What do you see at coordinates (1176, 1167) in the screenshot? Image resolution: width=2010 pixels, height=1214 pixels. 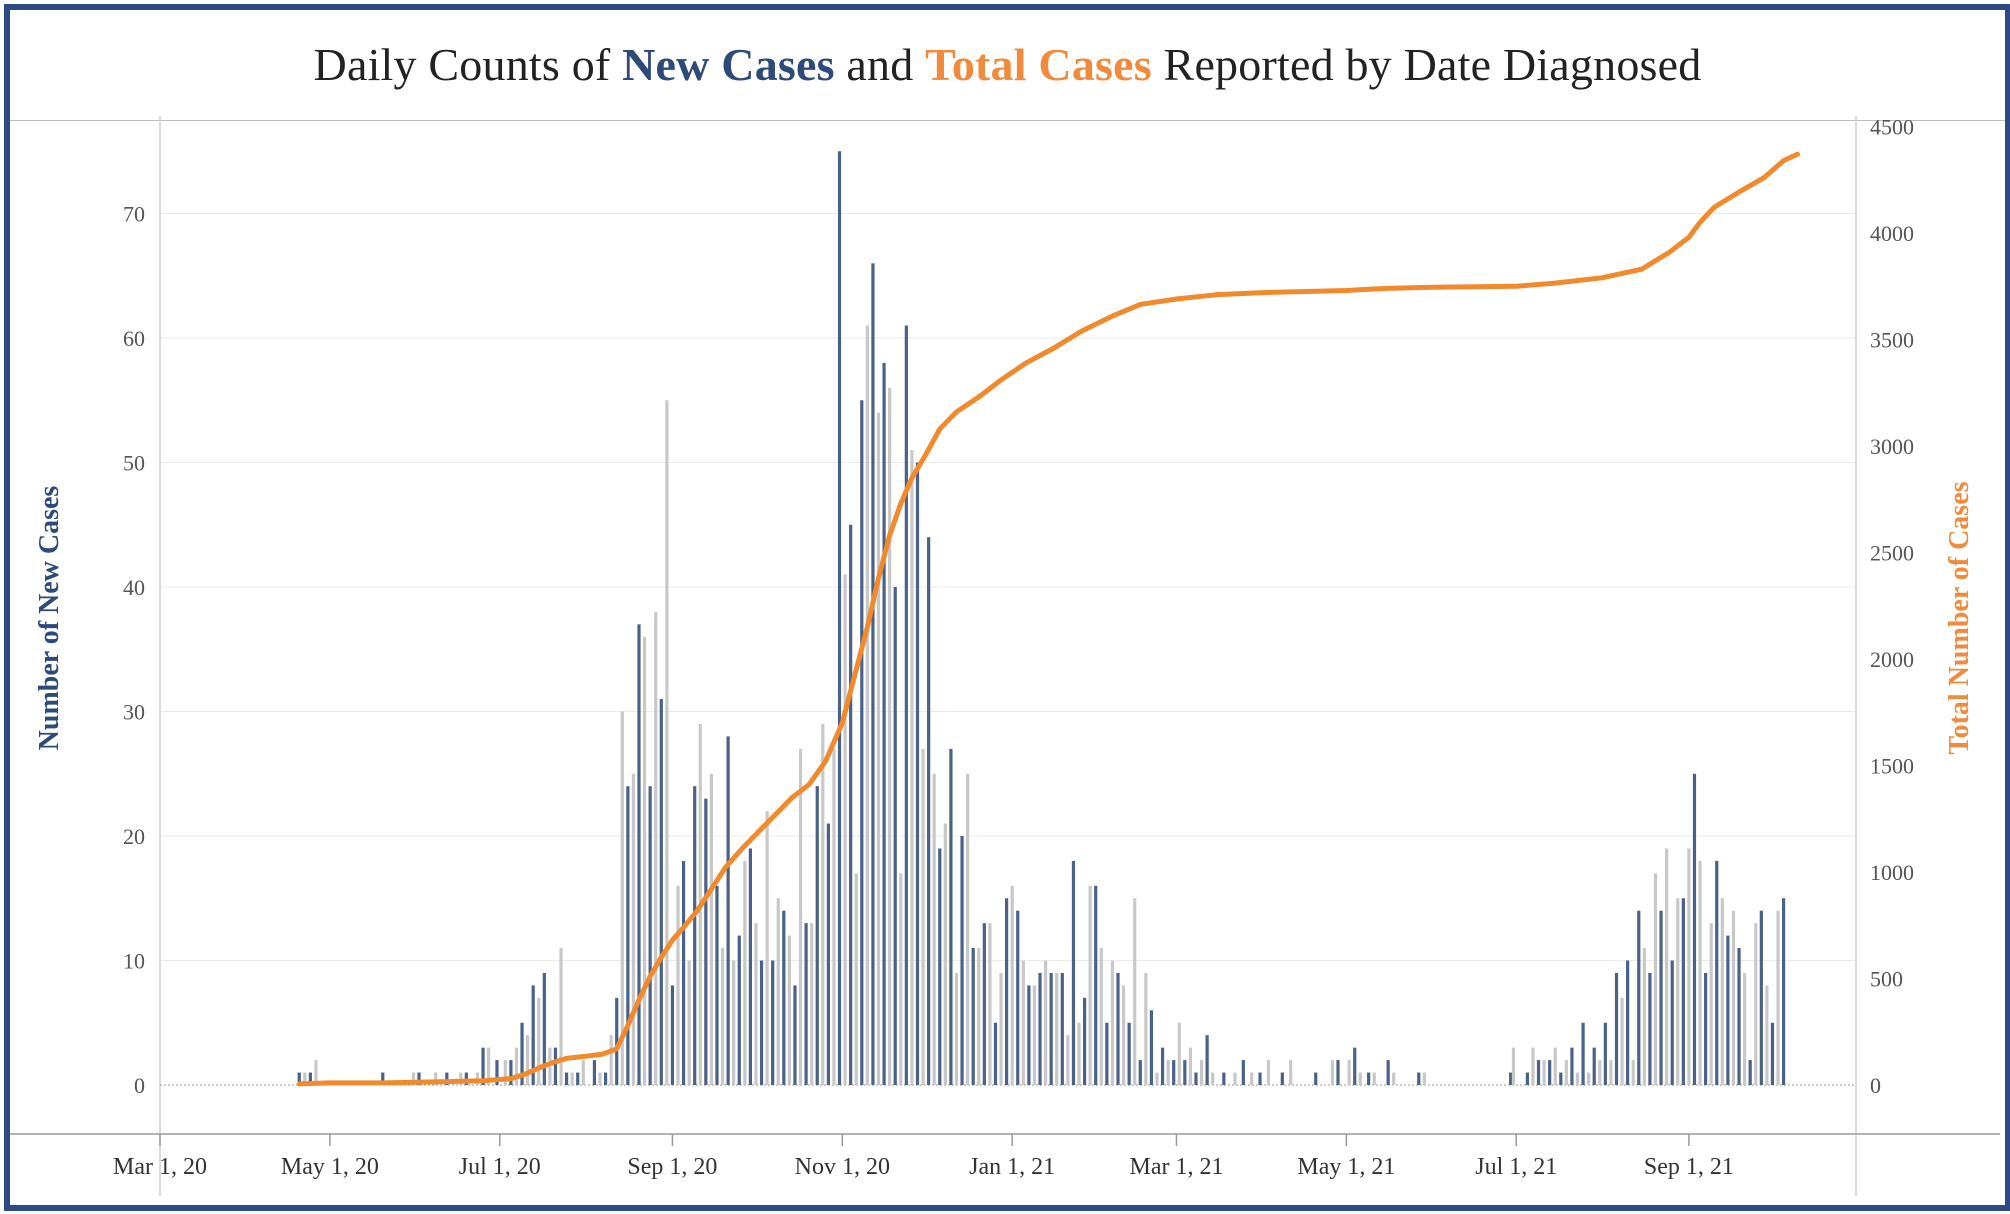 I see `x-tick-label: Mar 1, 21` at bounding box center [1176, 1167].